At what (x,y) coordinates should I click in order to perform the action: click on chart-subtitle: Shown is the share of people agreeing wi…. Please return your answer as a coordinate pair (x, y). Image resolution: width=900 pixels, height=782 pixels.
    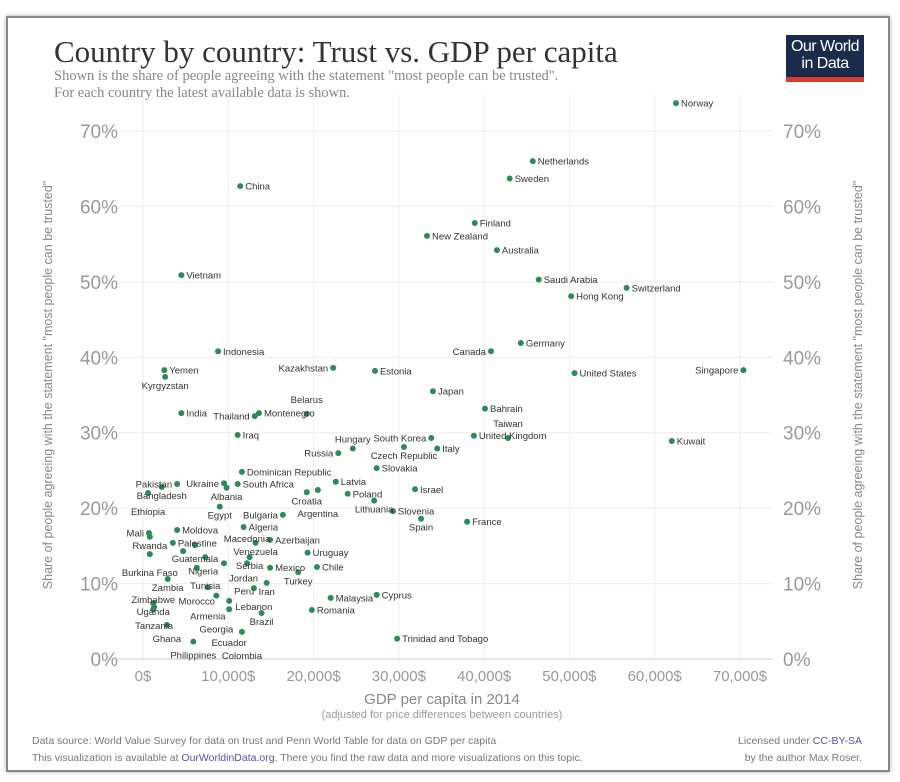
    Looking at the image, I should click on (306, 85).